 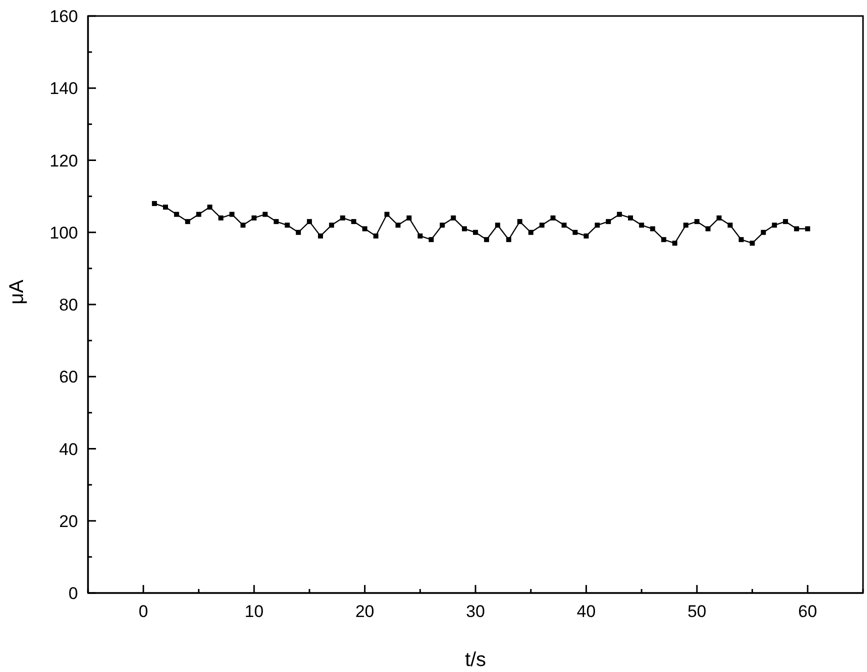 I want to click on y-tick-label: 20, so click(x=68, y=521).